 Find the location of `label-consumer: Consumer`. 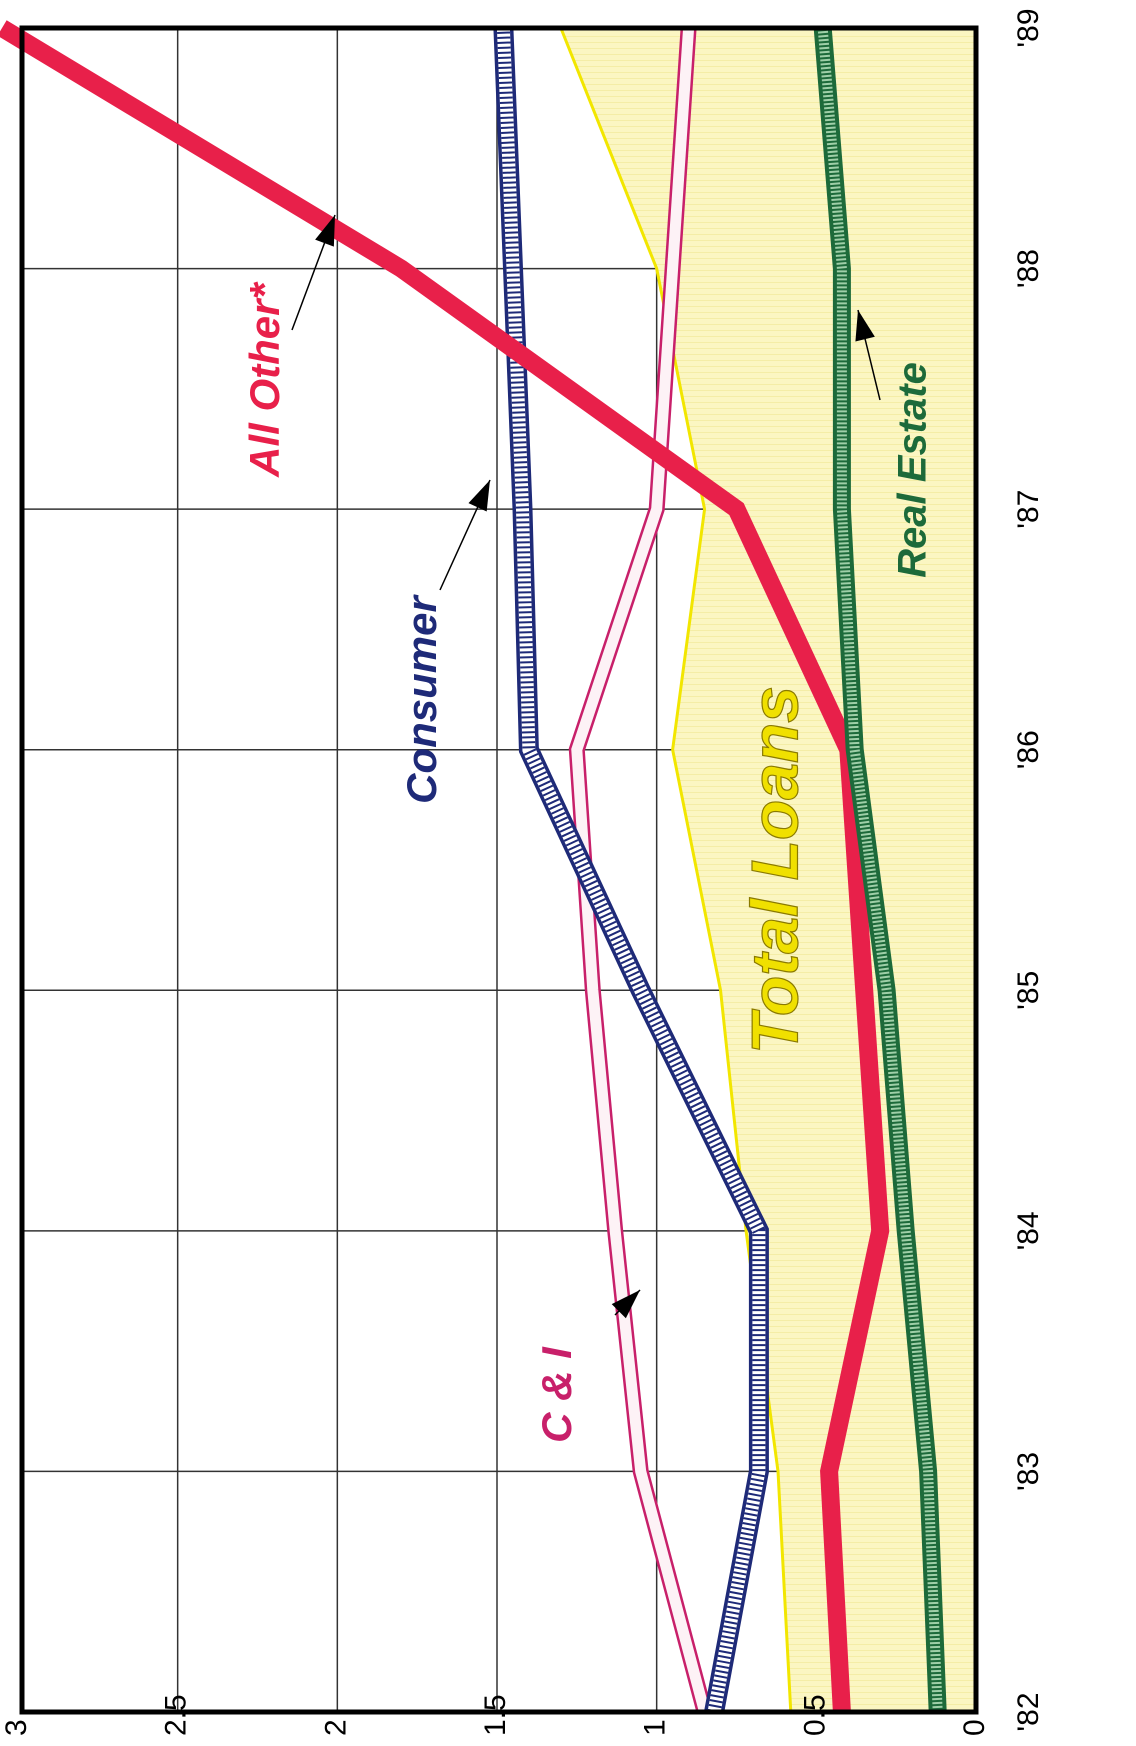

label-consumer: Consumer is located at coordinates (421, 698).